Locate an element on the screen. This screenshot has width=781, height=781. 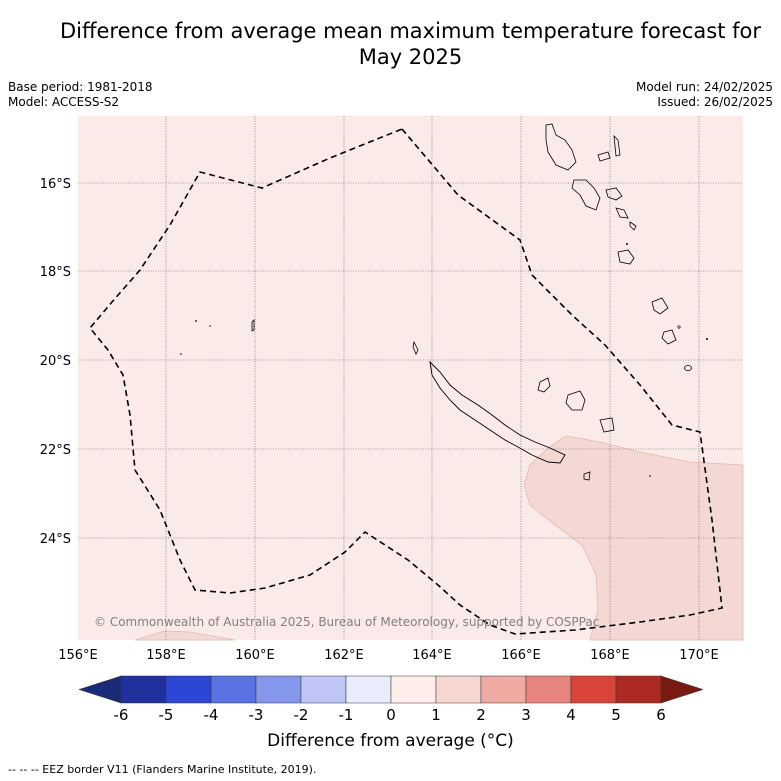
title-line-2: May 2025 is located at coordinates (410, 57).